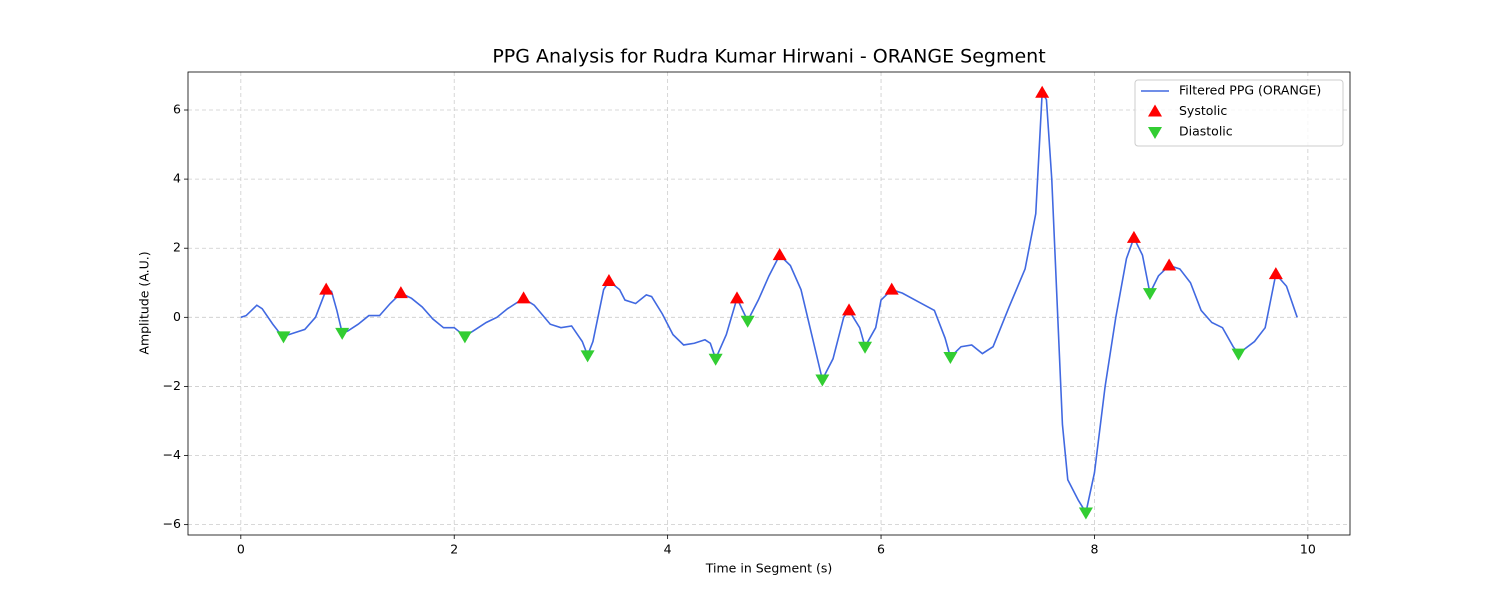 This screenshot has height=600, width=1500. What do you see at coordinates (177, 316) in the screenshot?
I see `y-tick-label: 0` at bounding box center [177, 316].